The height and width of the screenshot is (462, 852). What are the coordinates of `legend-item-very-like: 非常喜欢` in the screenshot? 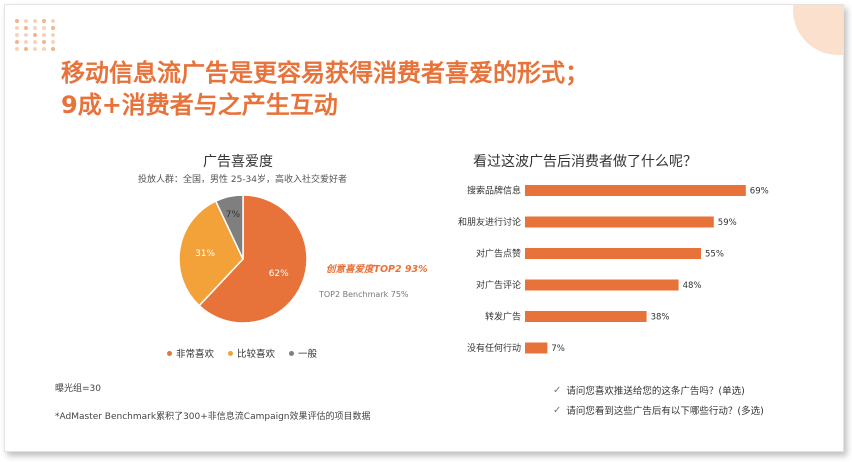 It's located at (190, 353).